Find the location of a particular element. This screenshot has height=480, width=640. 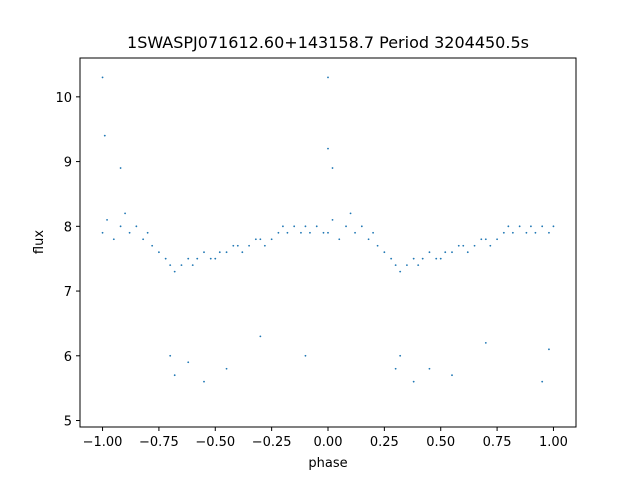

x-tick-label: −1.00 is located at coordinates (103, 442).